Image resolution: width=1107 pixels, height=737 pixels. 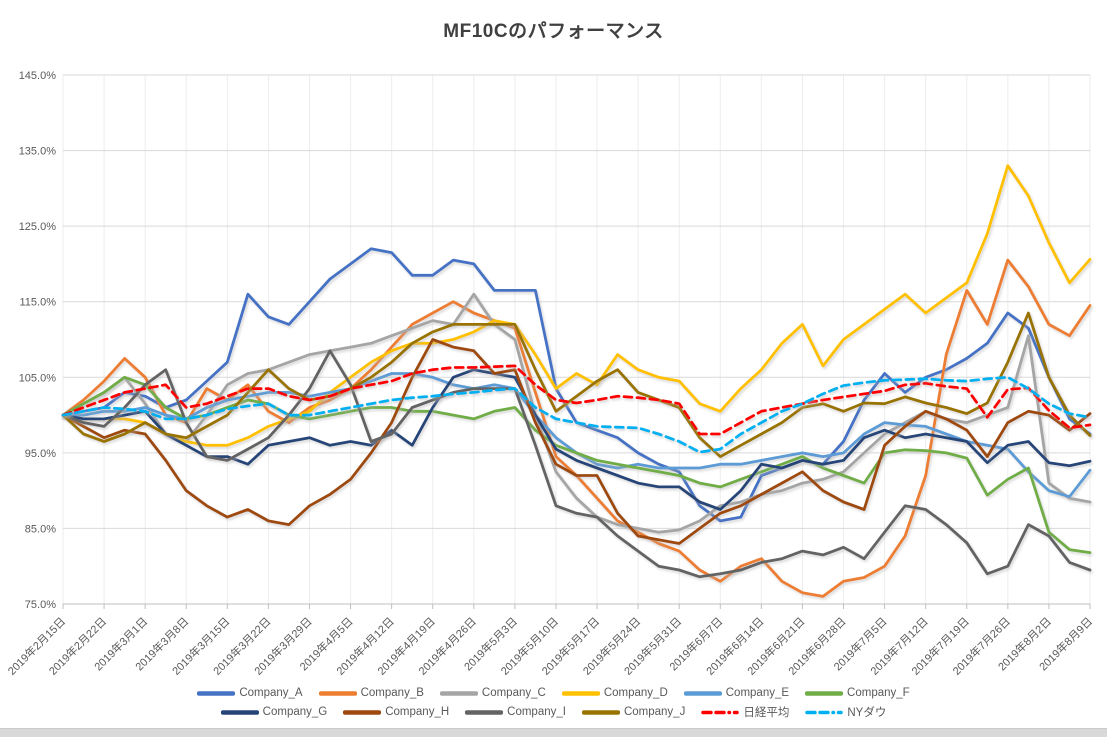 What do you see at coordinates (239, 712) in the screenshot?
I see `legend-line-sample-company_g` at bounding box center [239, 712].